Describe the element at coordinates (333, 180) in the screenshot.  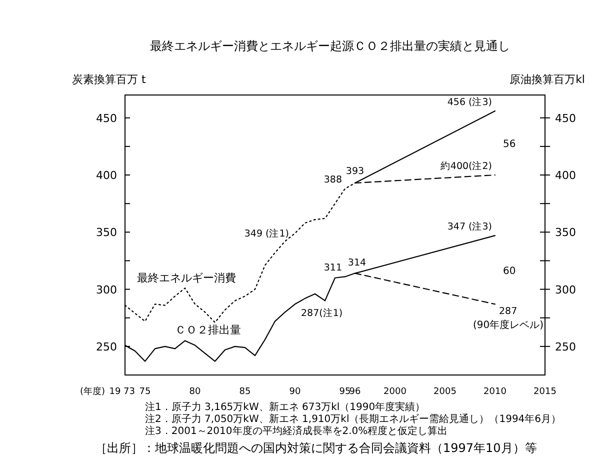
I see `data-label: 388` at that location.